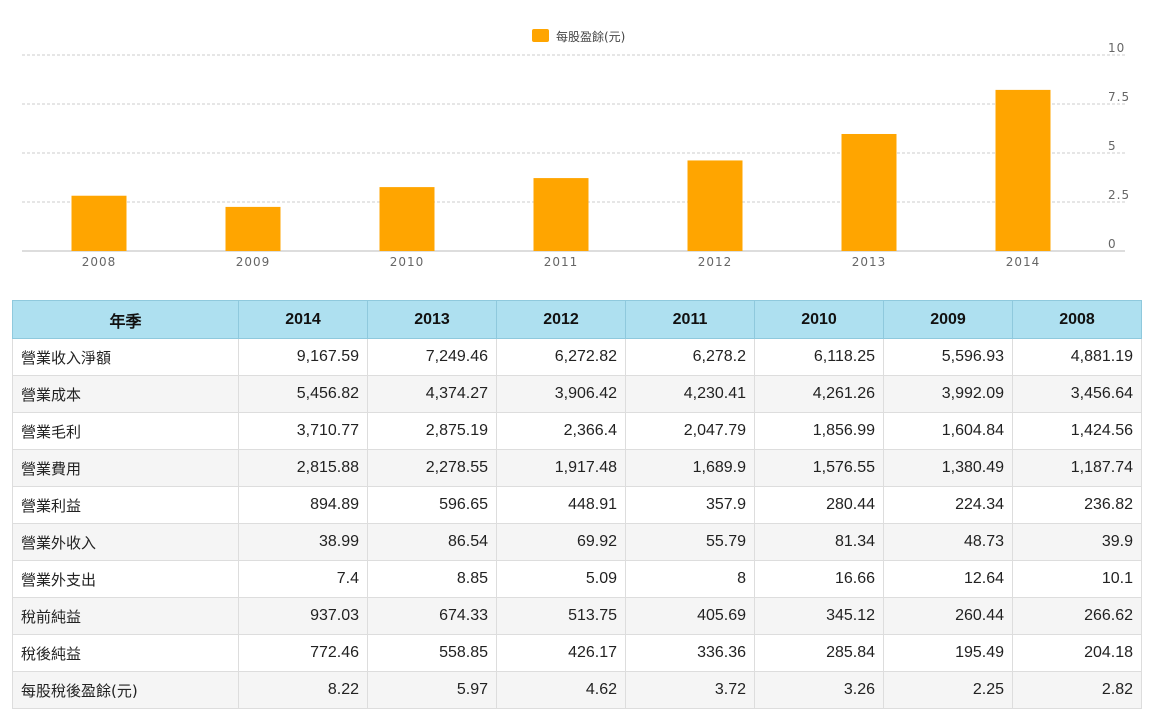  Describe the element at coordinates (561, 690) in the screenshot. I see `table-cell: 4.62` at that location.